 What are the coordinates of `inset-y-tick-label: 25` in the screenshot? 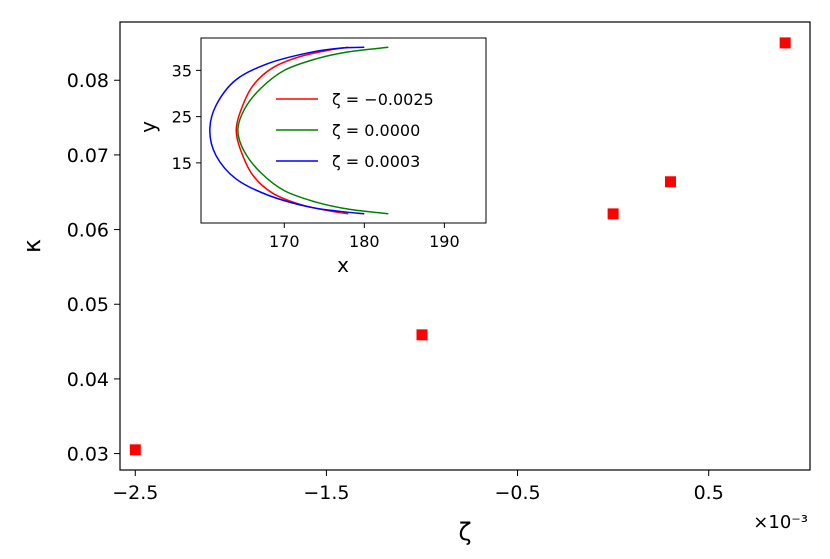 It's located at (182, 117).